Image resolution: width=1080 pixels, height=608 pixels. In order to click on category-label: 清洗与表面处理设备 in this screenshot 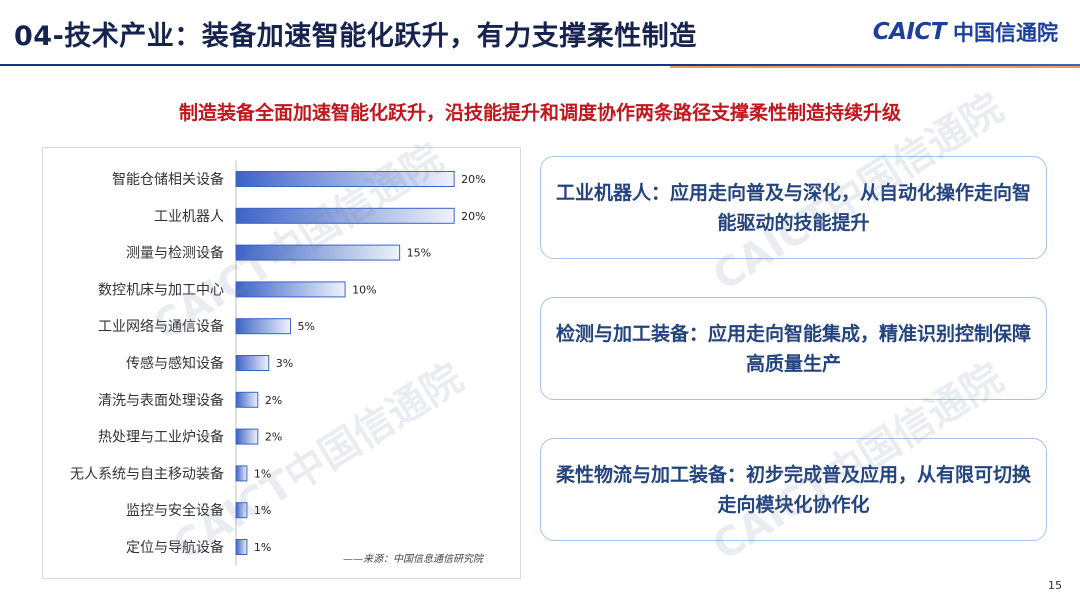, I will do `click(161, 400)`.